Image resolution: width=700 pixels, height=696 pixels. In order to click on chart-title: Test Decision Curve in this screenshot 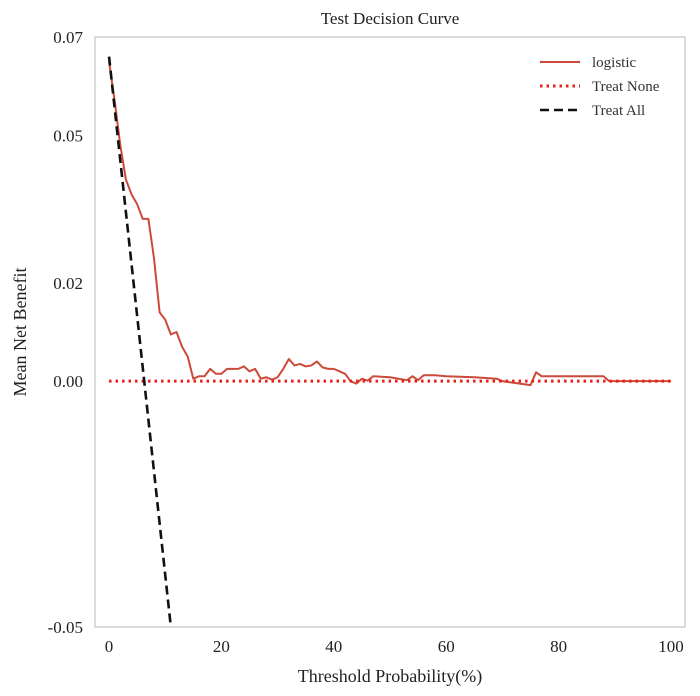, I will do `click(390, 18)`.